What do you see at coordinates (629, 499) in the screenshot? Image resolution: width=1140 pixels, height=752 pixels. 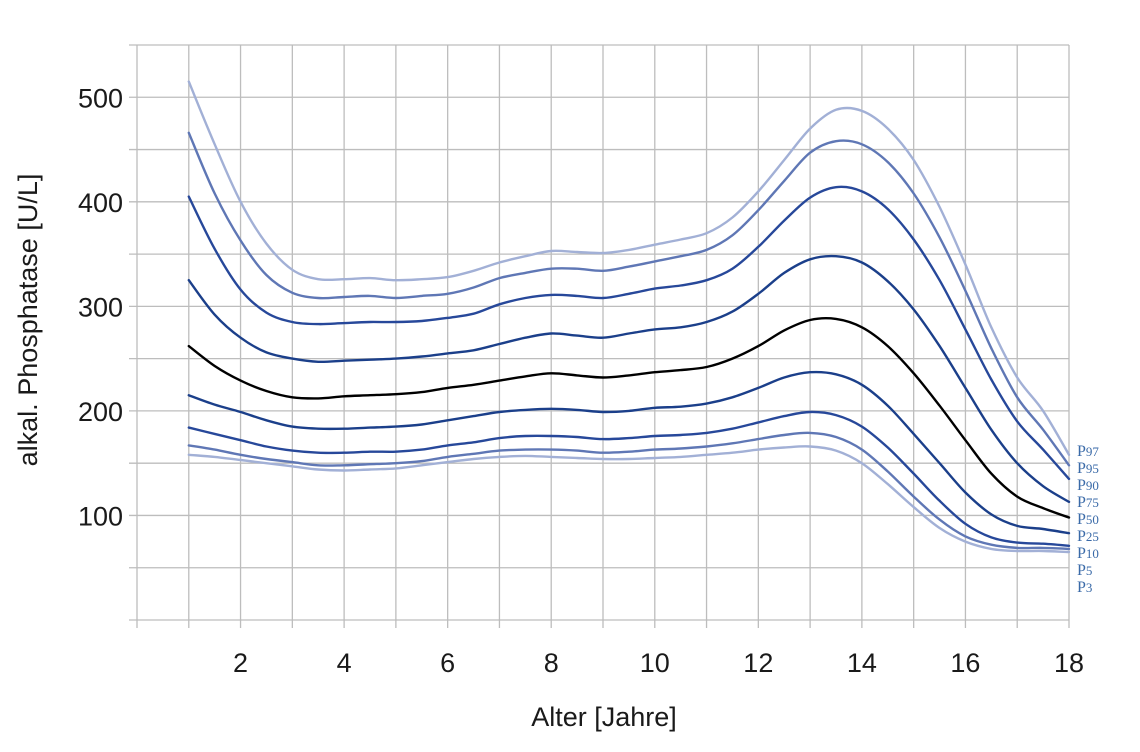 I see `series-line-p3` at bounding box center [629, 499].